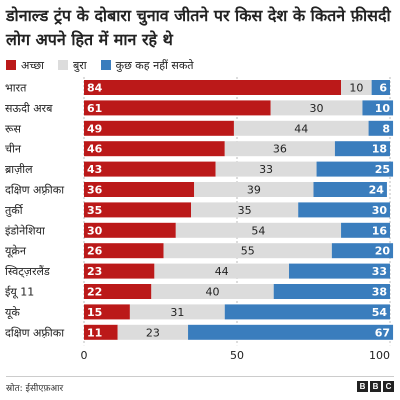  What do you see at coordinates (19, 293) in the screenshot?
I see `category-label: ईयू 11` at bounding box center [19, 293].